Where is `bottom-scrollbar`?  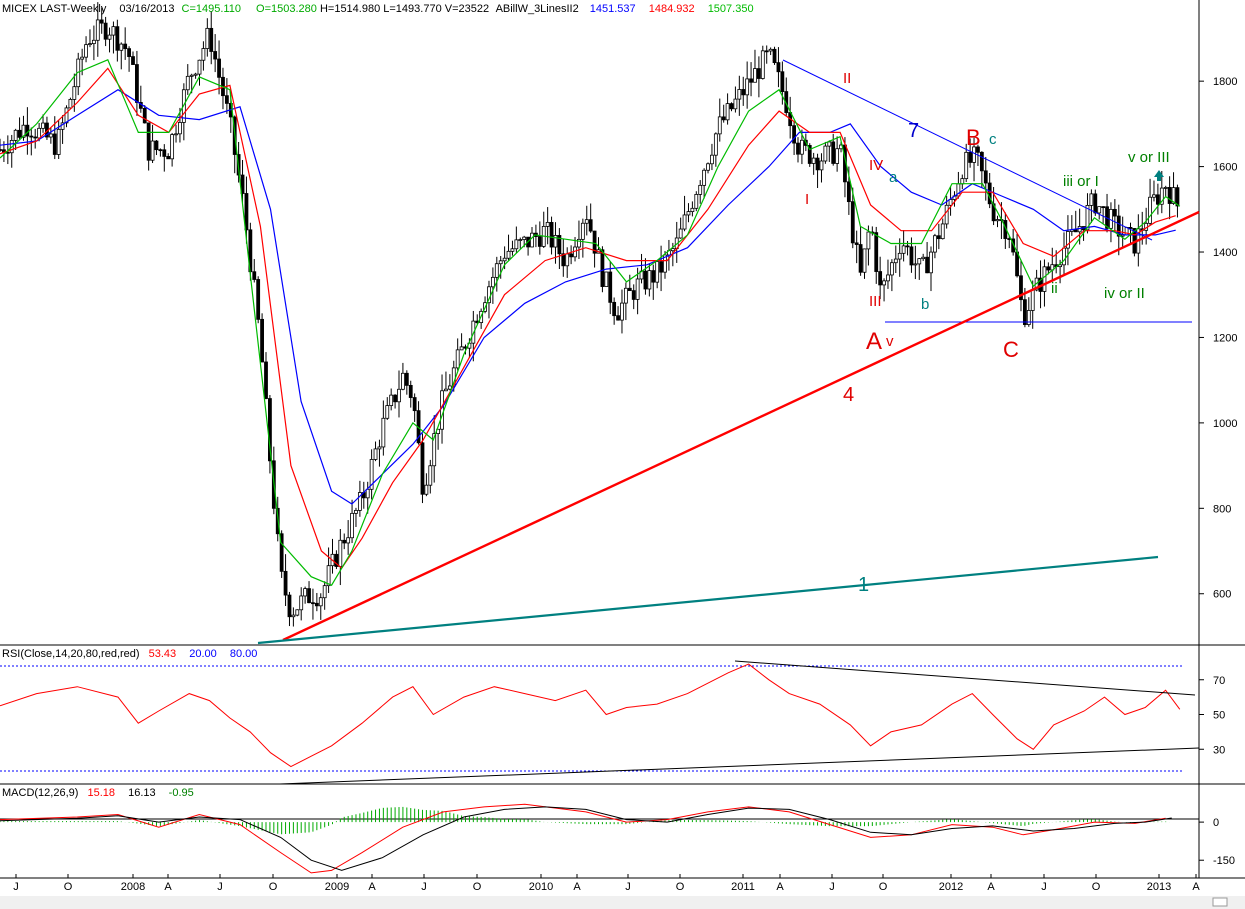
bottom-scrollbar is located at coordinates (622, 902).